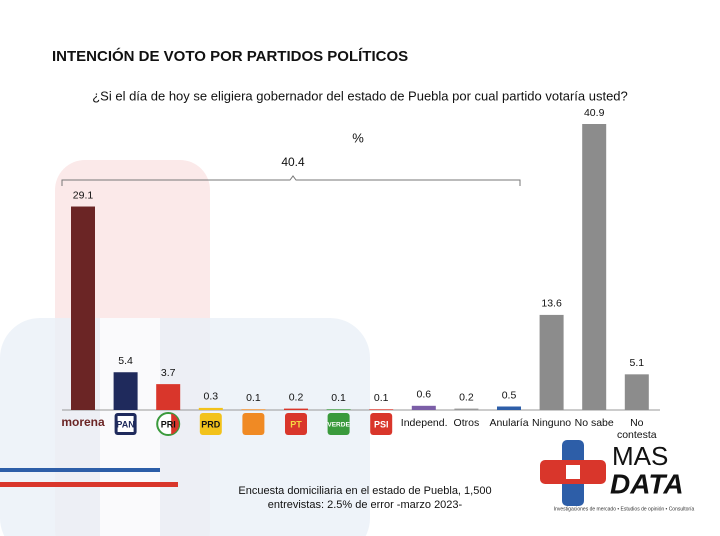 Image resolution: width=720 pixels, height=536 pixels. What do you see at coordinates (210, 397) in the screenshot?
I see `data-label: 0.3` at bounding box center [210, 397].